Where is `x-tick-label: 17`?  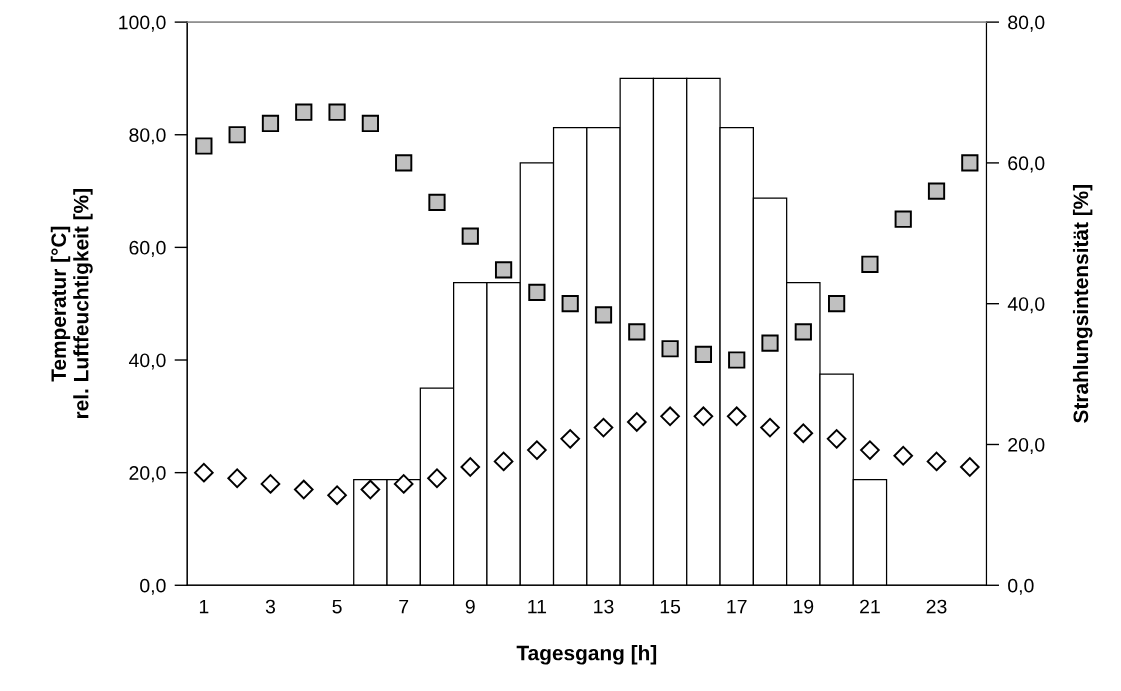 x-tick-label: 17 is located at coordinates (737, 606).